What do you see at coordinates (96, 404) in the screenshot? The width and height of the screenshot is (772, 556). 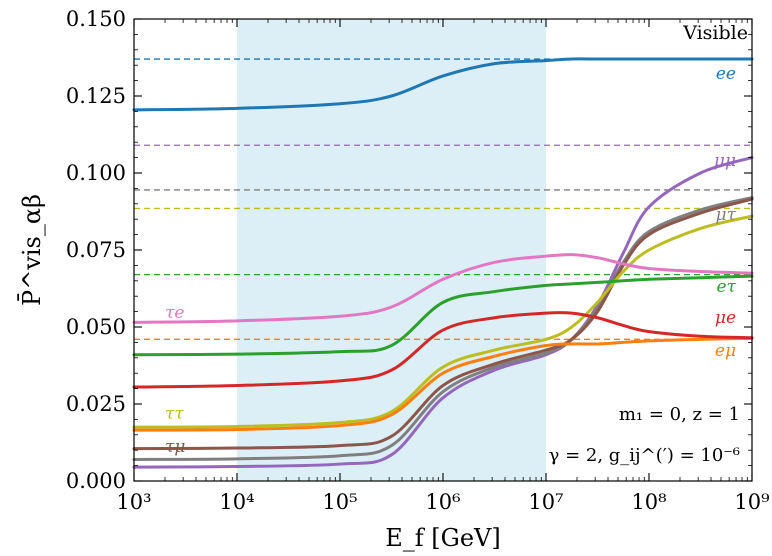 I see `y-tick-label: 0.025` at bounding box center [96, 404].